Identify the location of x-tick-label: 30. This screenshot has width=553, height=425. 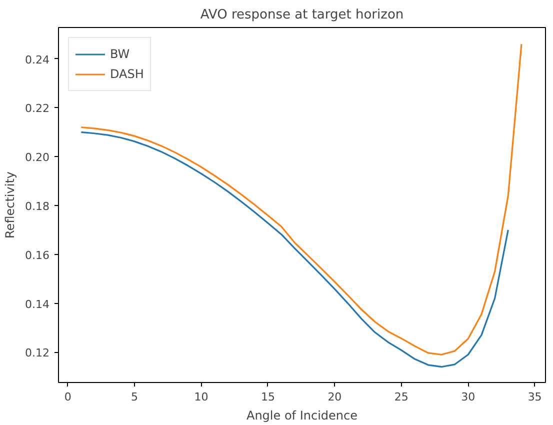
(468, 397).